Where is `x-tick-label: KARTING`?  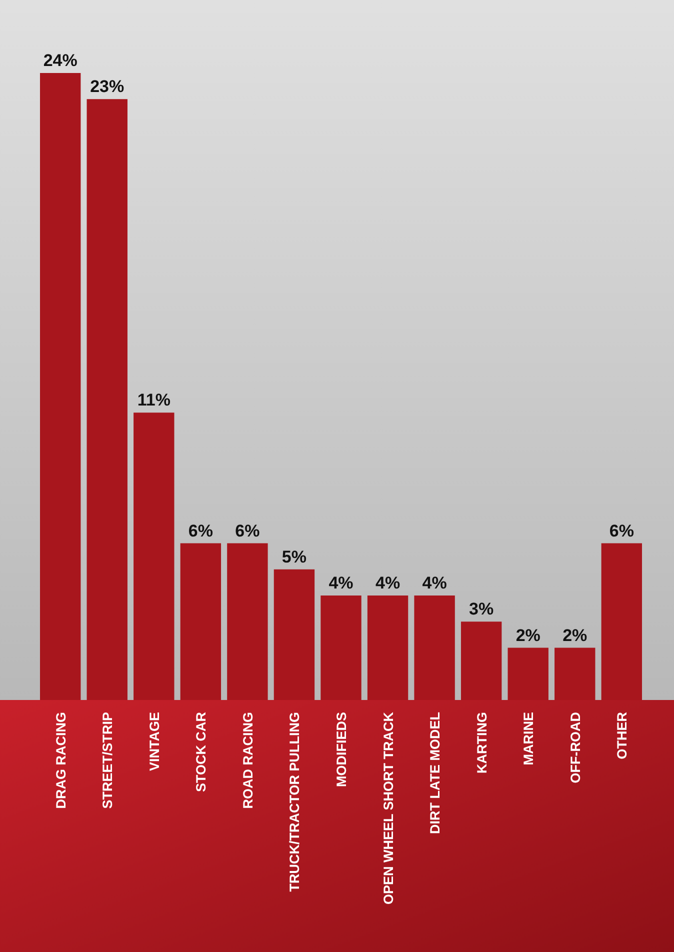 x-tick-label: KARTING is located at coordinates (482, 743).